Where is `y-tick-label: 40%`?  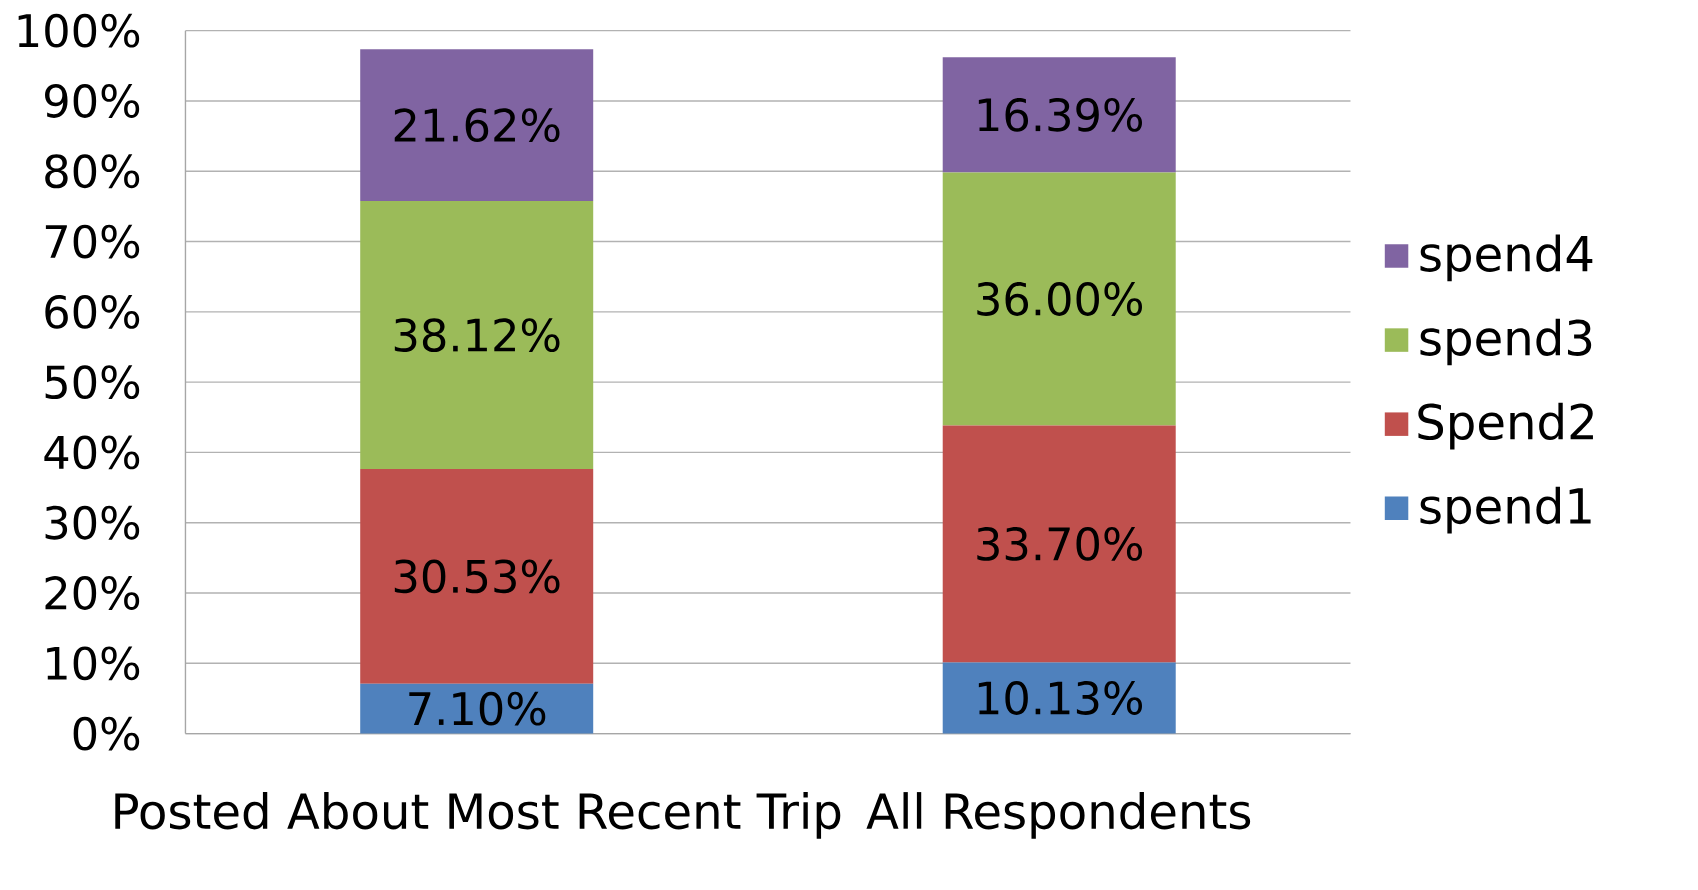
y-tick-label: 40% is located at coordinates (92, 452).